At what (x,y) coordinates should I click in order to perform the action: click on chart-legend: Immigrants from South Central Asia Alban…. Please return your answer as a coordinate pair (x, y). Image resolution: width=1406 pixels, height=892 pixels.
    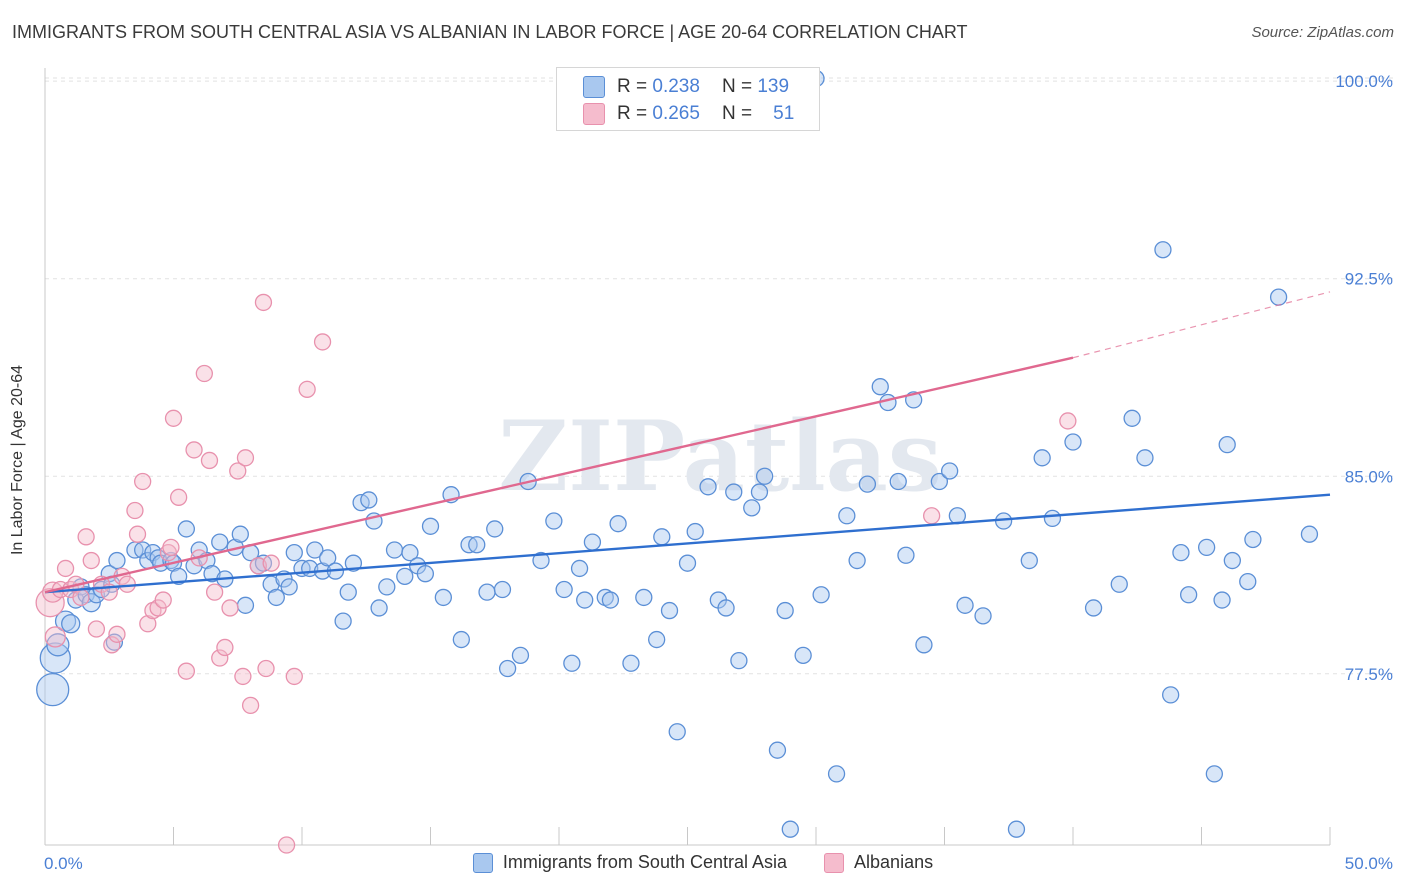
    Looking at the image, I should click on (703, 865).